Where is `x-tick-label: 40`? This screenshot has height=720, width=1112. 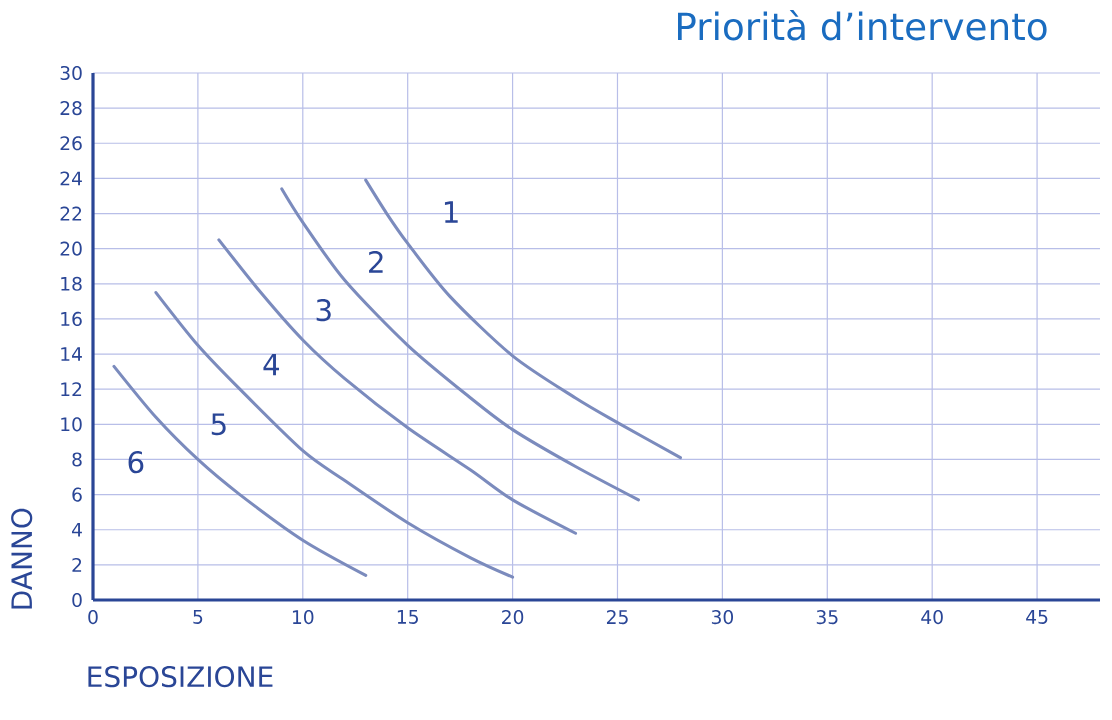 x-tick-label: 40 is located at coordinates (932, 617).